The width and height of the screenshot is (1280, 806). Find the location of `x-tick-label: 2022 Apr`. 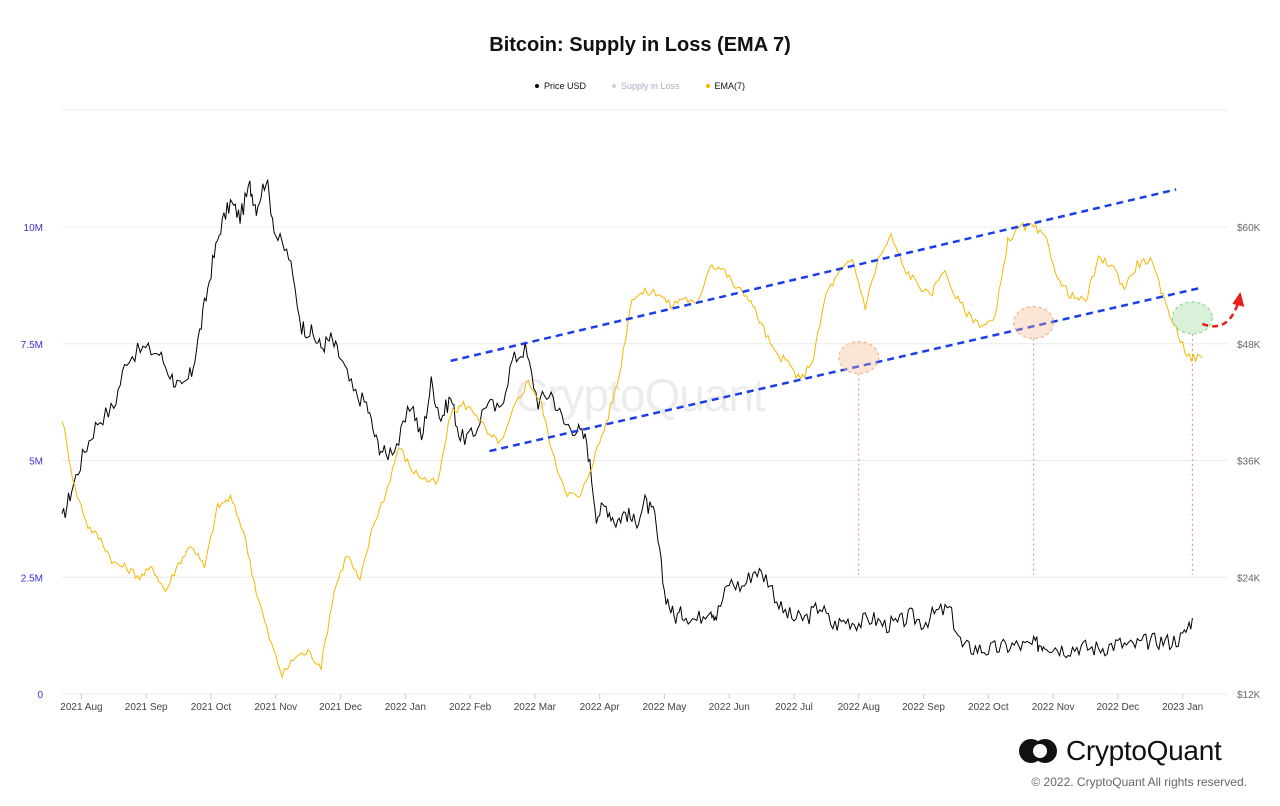

x-tick-label: 2022 Apr is located at coordinates (600, 707).